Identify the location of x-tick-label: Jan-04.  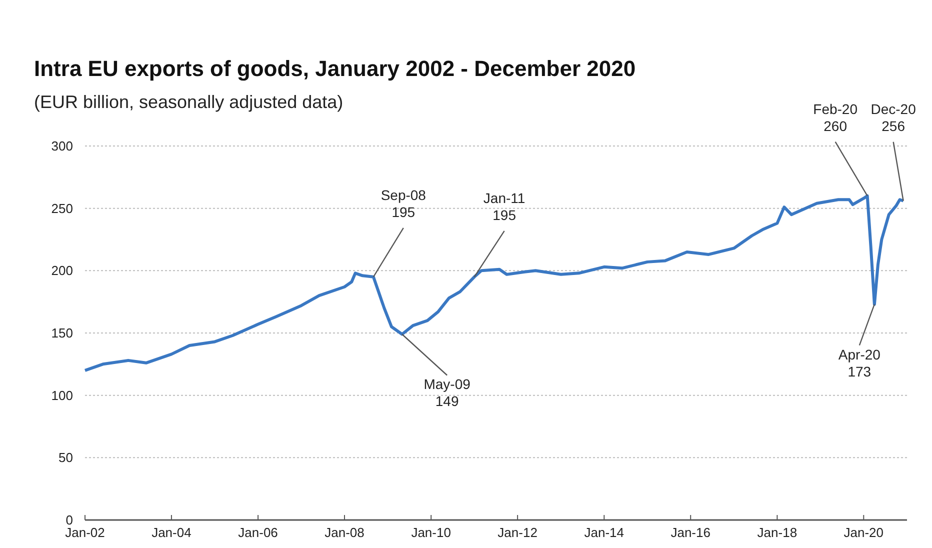
(172, 532).